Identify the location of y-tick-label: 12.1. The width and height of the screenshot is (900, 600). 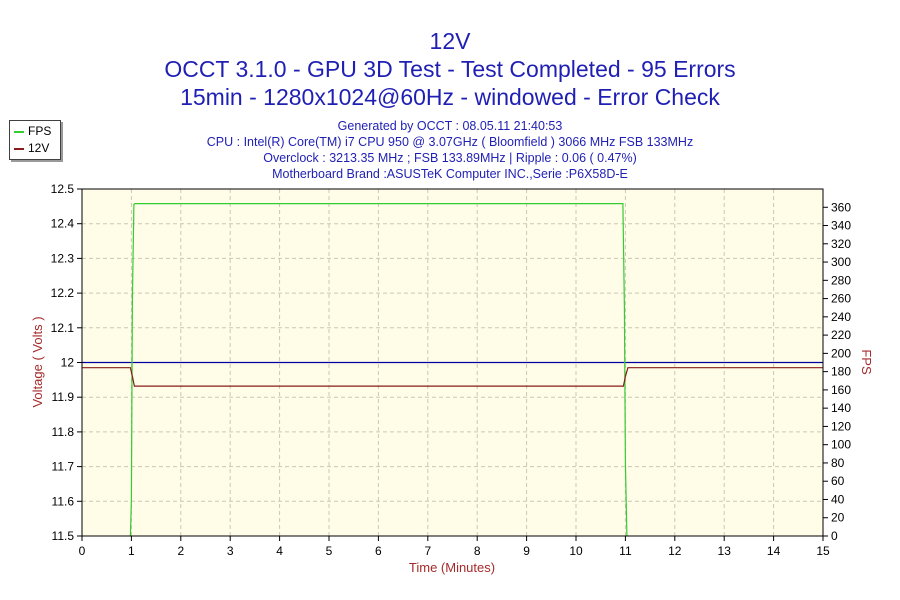
(63, 328).